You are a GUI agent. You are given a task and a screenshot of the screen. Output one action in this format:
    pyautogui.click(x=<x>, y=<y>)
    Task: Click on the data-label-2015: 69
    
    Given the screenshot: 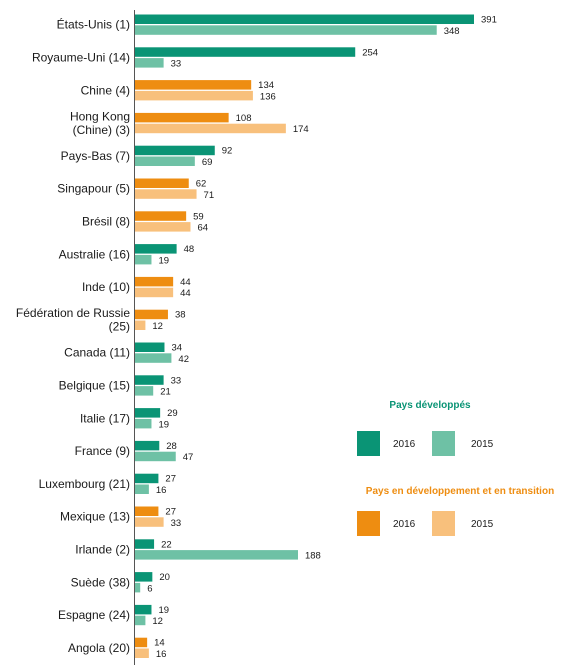 What is the action you would take?
    pyautogui.click(x=207, y=162)
    